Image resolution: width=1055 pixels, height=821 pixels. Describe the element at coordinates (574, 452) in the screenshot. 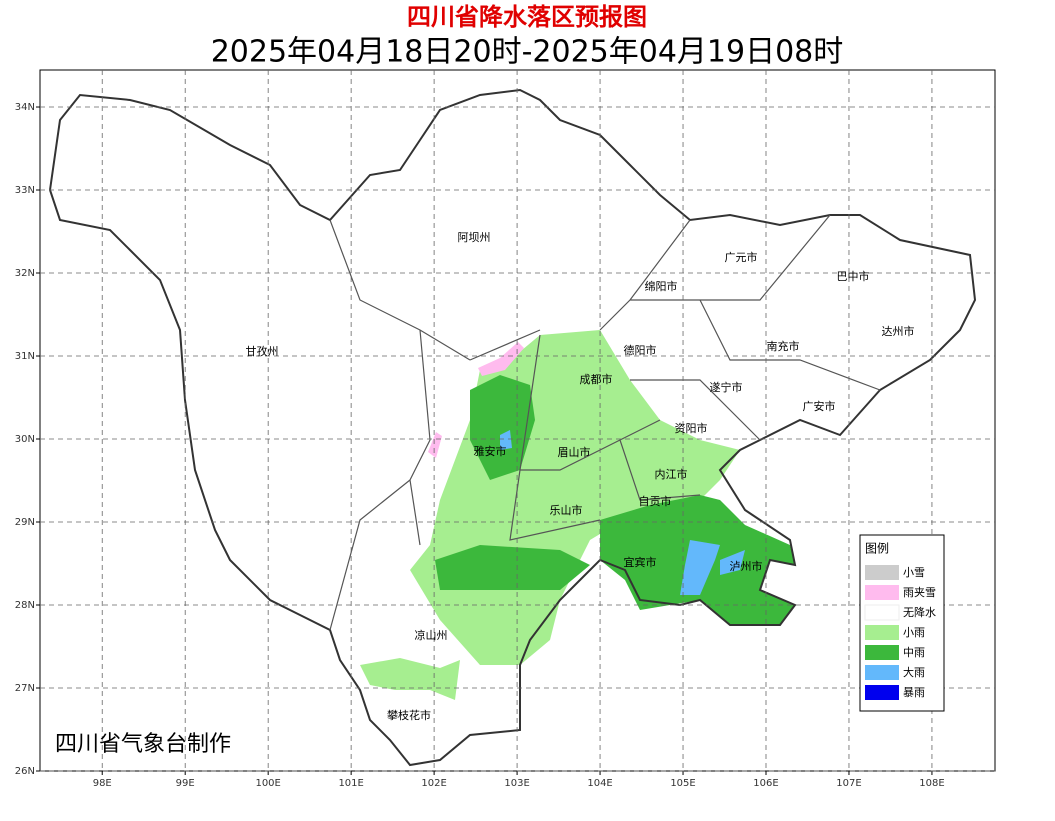

I see `city-label: 眉山市` at that location.